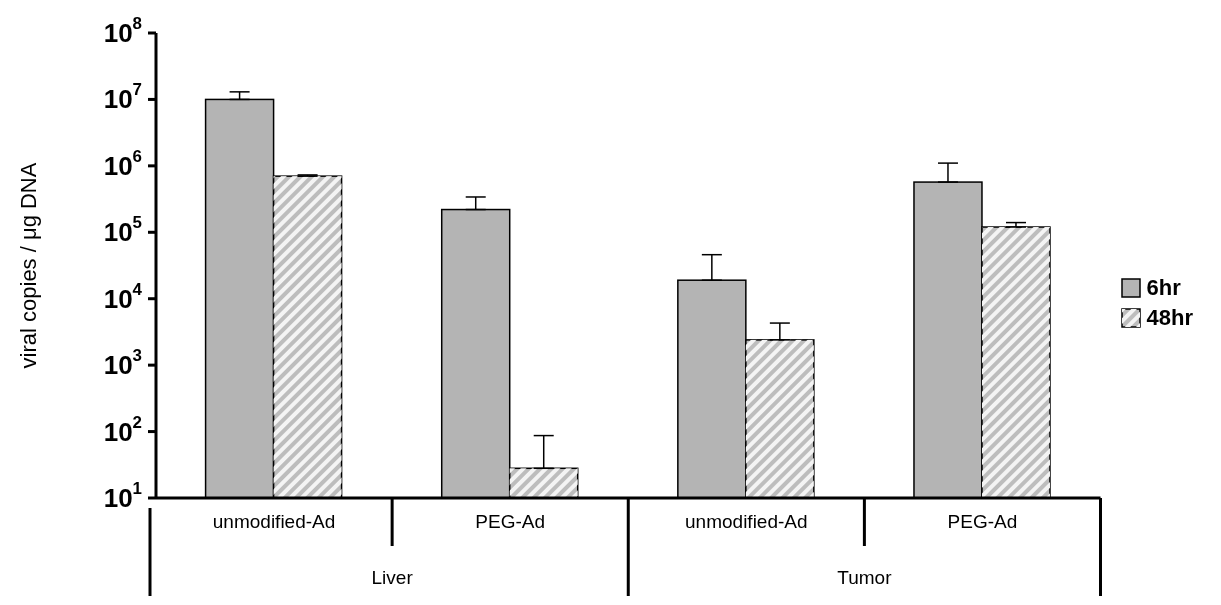 Image resolution: width=1221 pixels, height=605 pixels. I want to click on y-tick-label: 10$^{2}$, so click(122, 429).